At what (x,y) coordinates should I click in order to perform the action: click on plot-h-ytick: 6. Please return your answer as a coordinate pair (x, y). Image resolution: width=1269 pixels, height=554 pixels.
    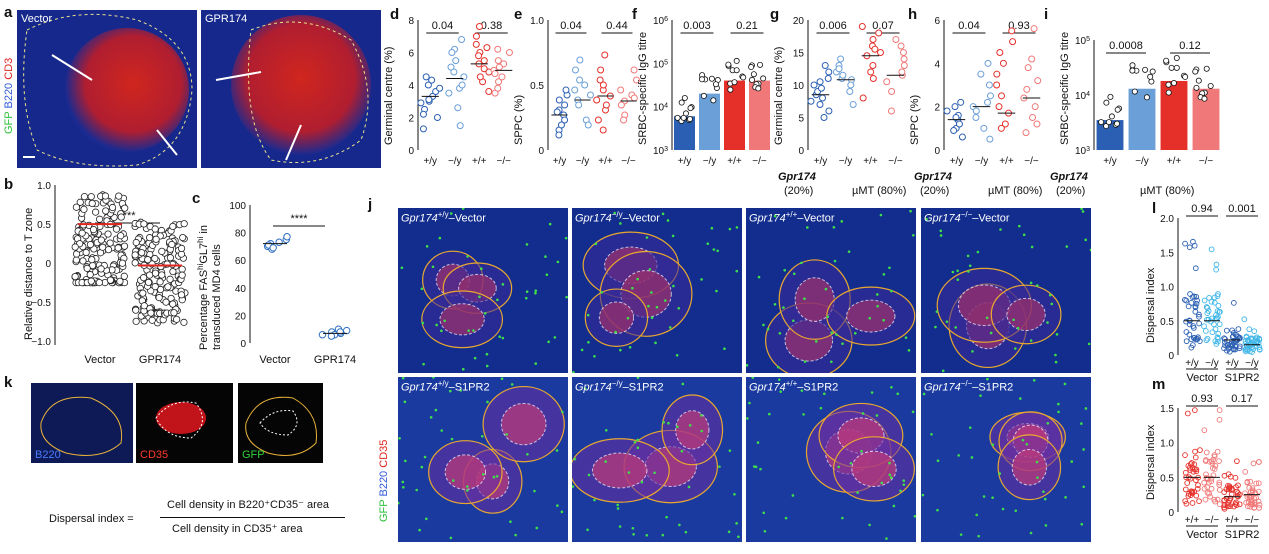
    Looking at the image, I should click on (937, 21).